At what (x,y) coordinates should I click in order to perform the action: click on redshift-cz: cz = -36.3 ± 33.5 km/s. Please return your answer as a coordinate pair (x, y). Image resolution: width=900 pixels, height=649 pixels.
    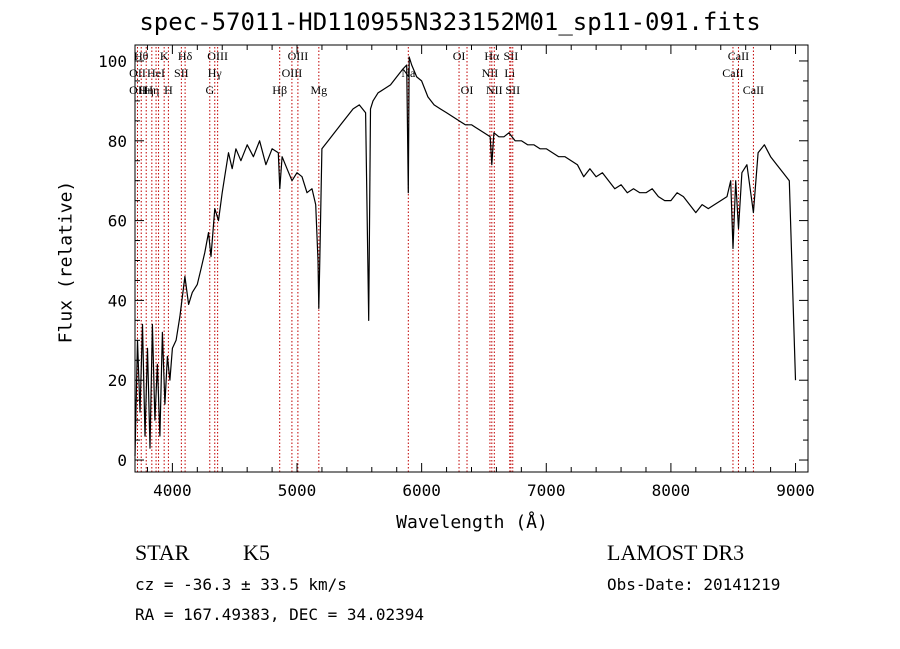
    Looking at the image, I should click on (241, 584).